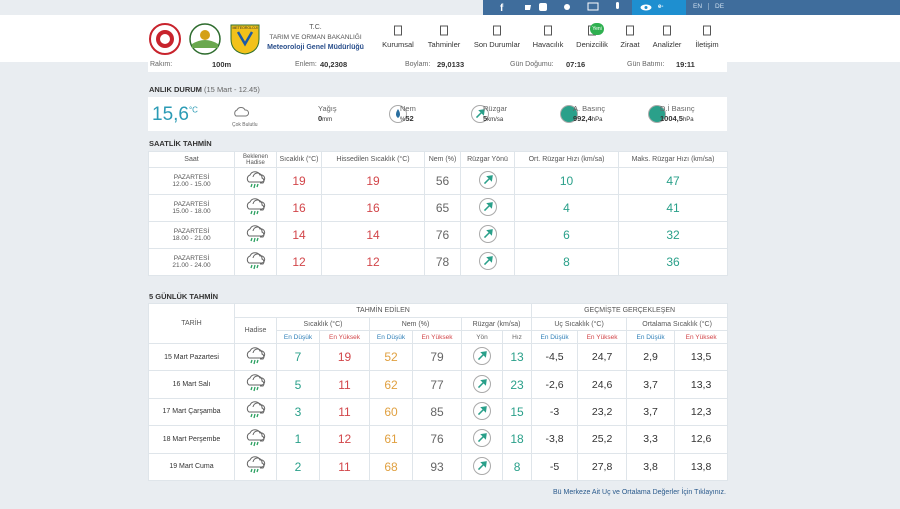 Image resolution: width=900 pixels, height=509 pixels. Describe the element at coordinates (701, 6) in the screenshot. I see `lang-link: EN` at that location.